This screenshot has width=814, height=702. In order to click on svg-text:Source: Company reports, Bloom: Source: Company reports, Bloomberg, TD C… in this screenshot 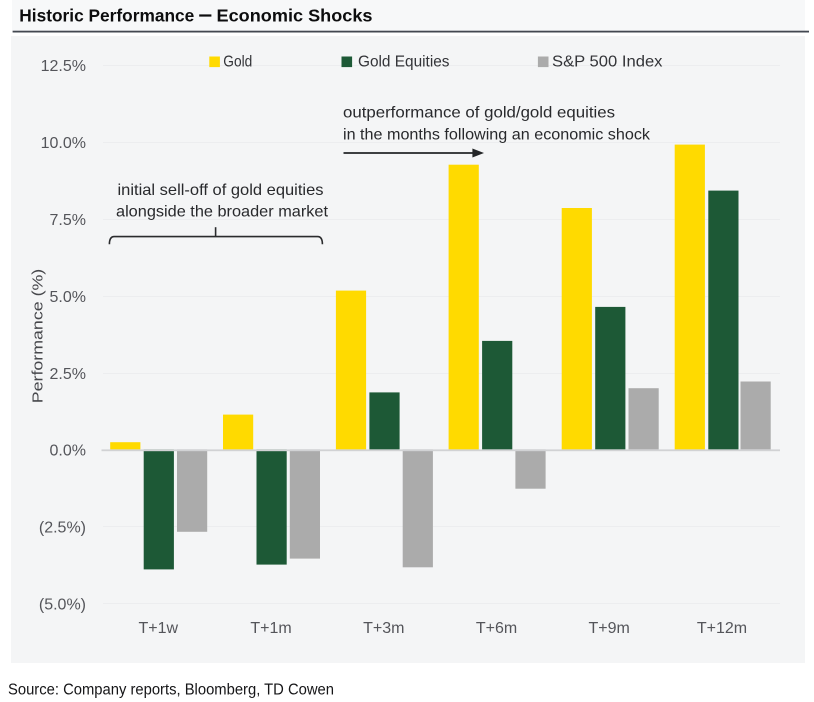, I will do `click(171, 690)`.